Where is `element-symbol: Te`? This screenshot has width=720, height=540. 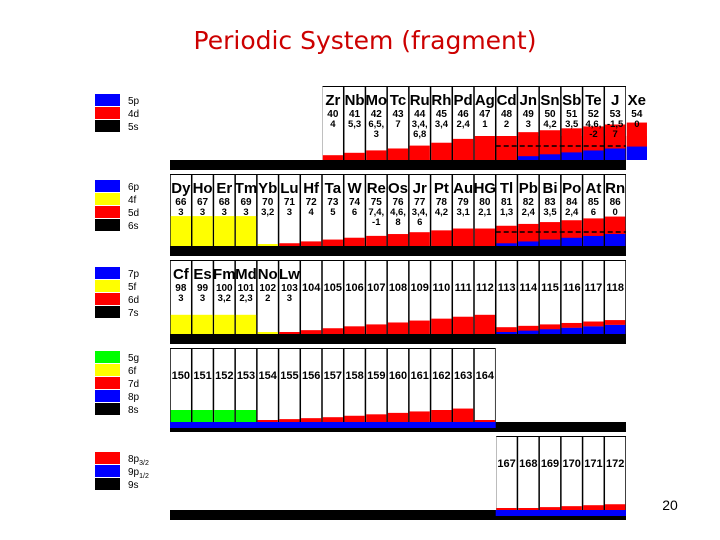 element-symbol: Te is located at coordinates (593, 100).